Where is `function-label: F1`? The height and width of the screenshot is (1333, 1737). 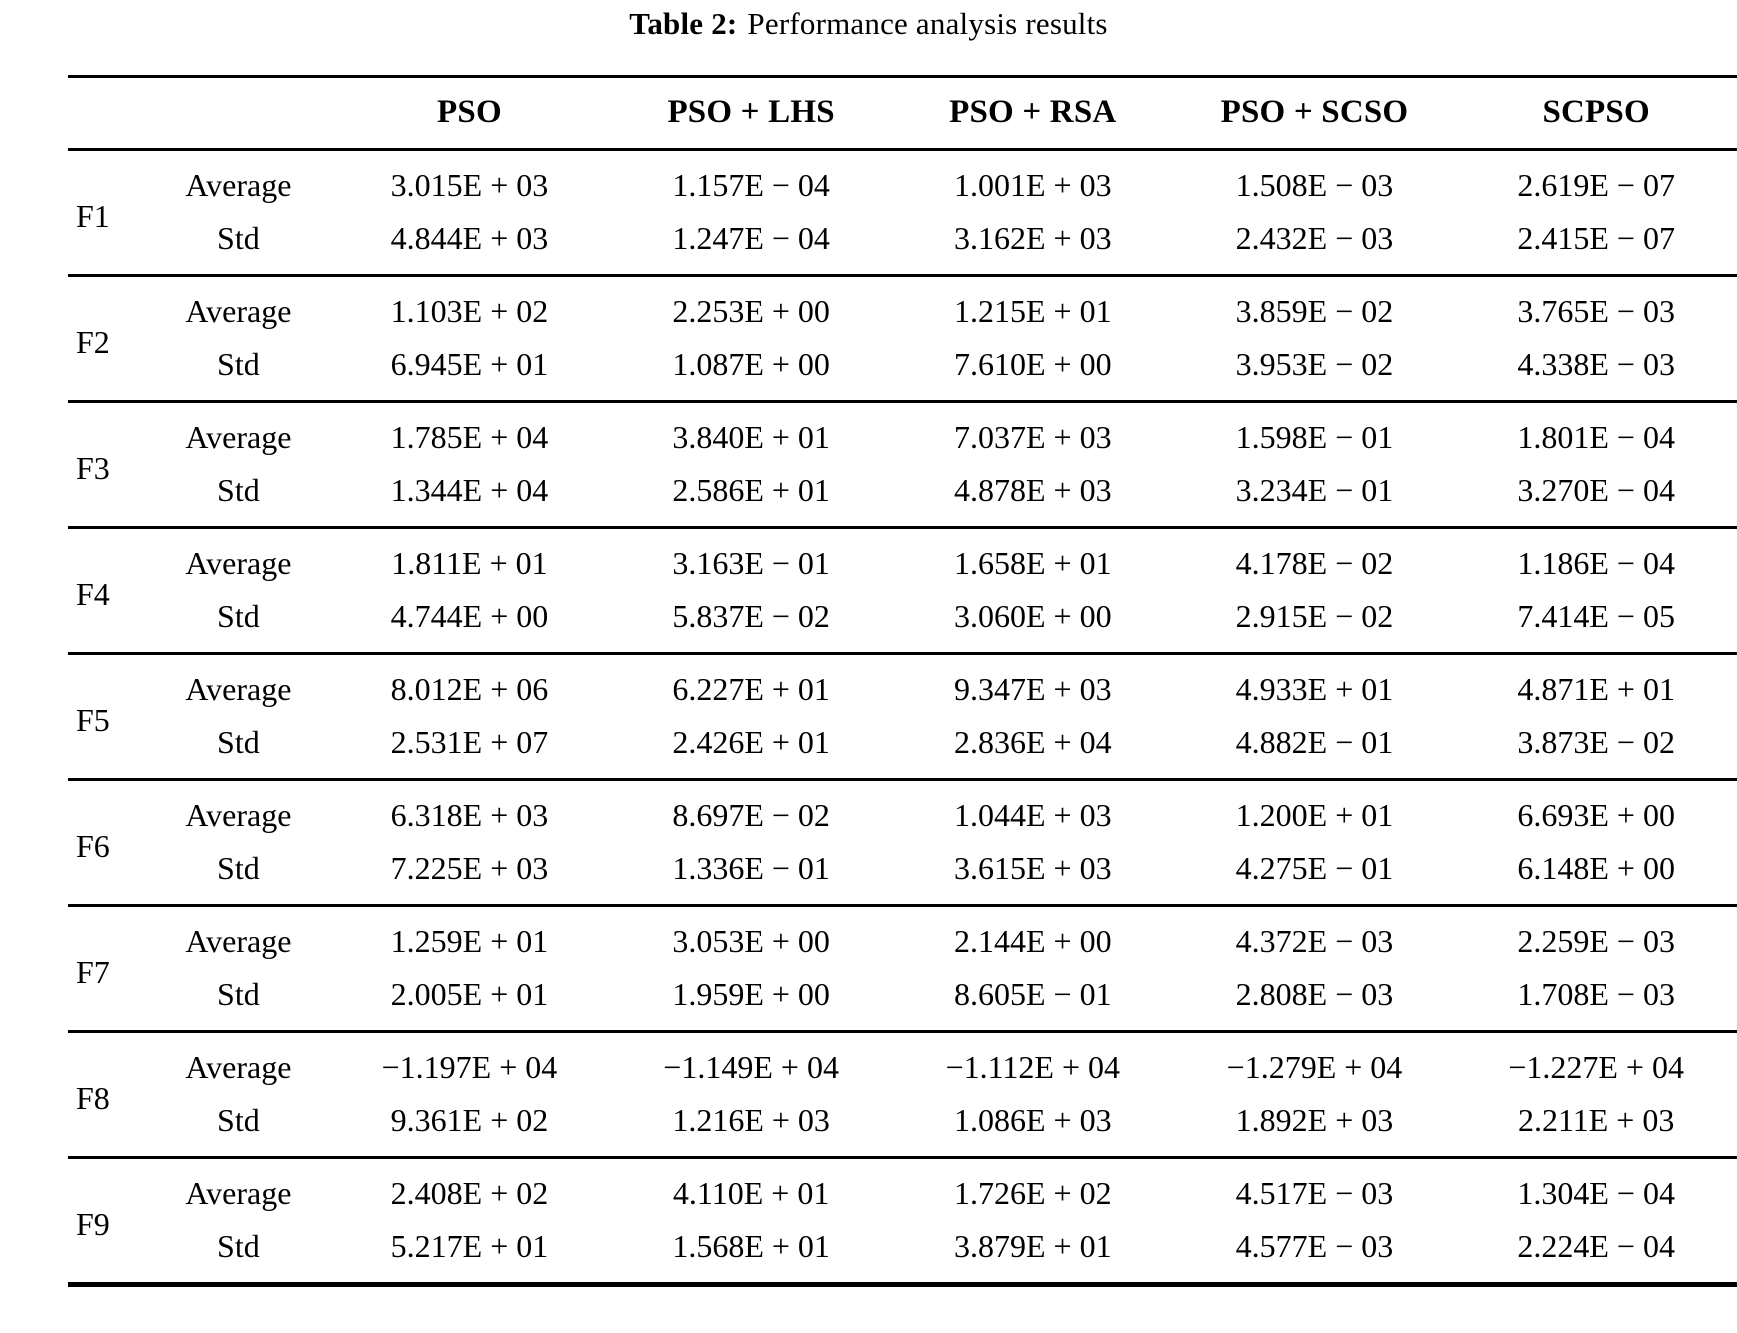 function-label: F1 is located at coordinates (93, 216).